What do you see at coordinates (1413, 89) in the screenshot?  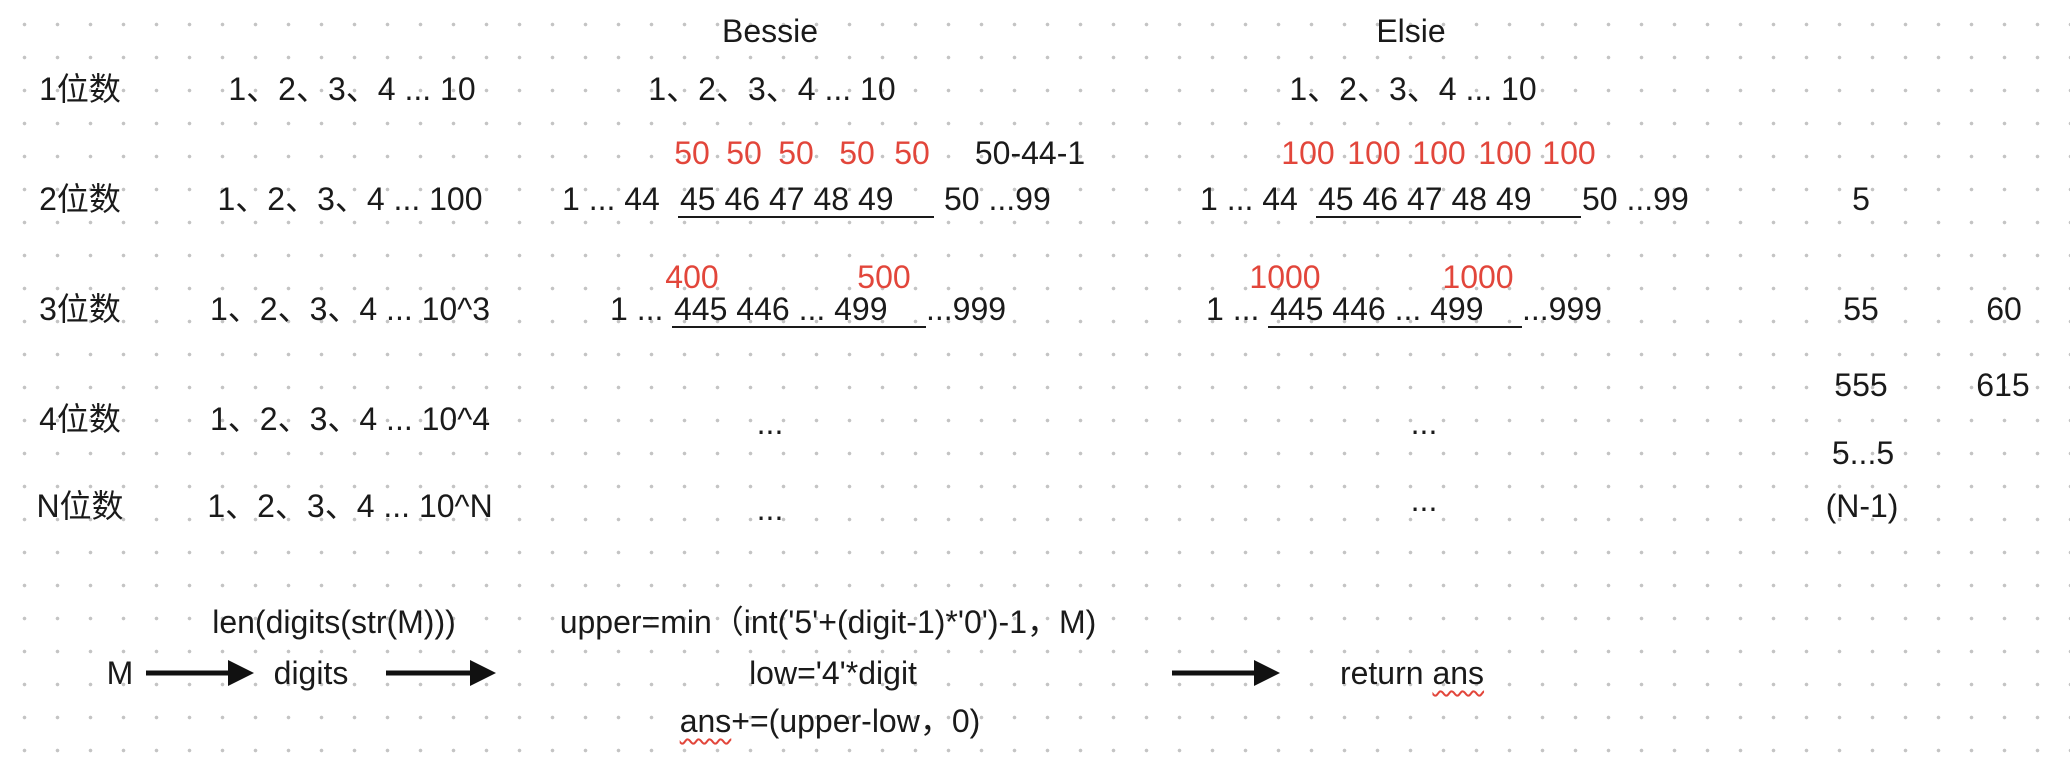 I see `elsie-row1: 1、2、3、4 ... 10` at bounding box center [1413, 89].